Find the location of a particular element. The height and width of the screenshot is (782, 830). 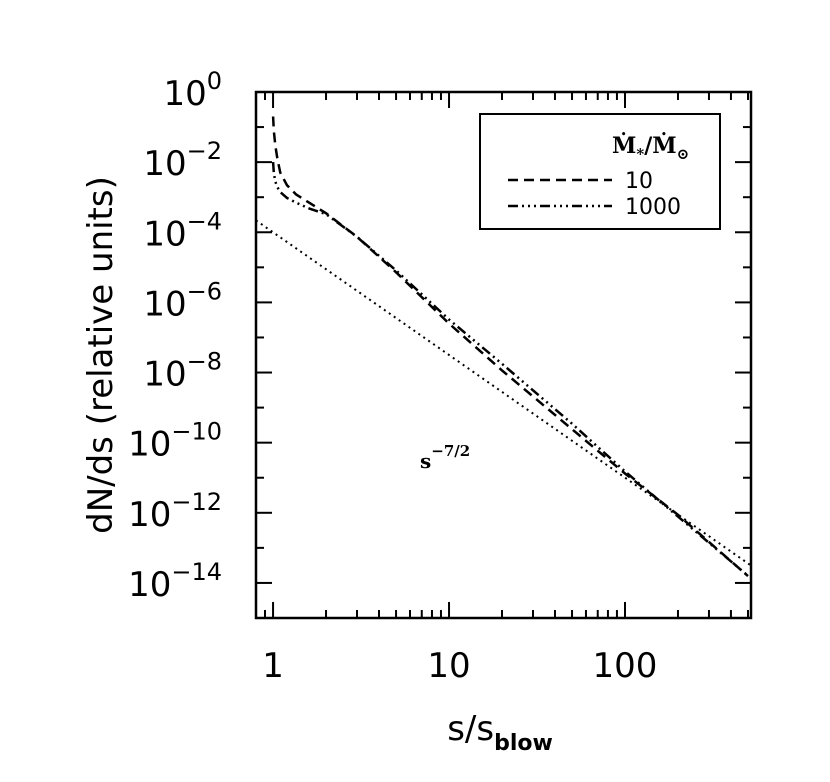

y-tick-label: 10⁻¹⁴ is located at coordinates (175, 581).